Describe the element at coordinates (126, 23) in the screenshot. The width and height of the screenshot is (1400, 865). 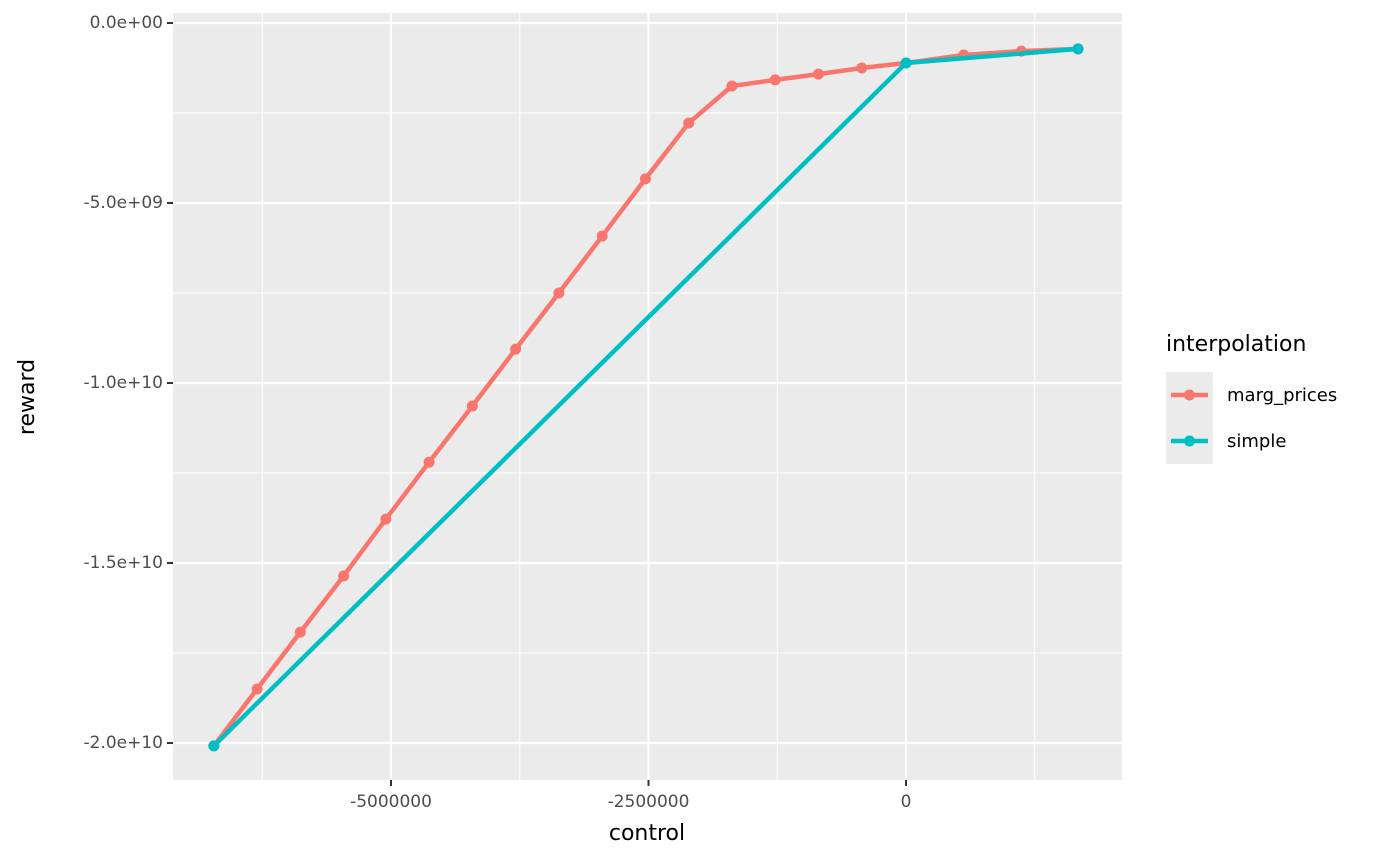
I see `y-tick-label: 0.0e+00` at that location.